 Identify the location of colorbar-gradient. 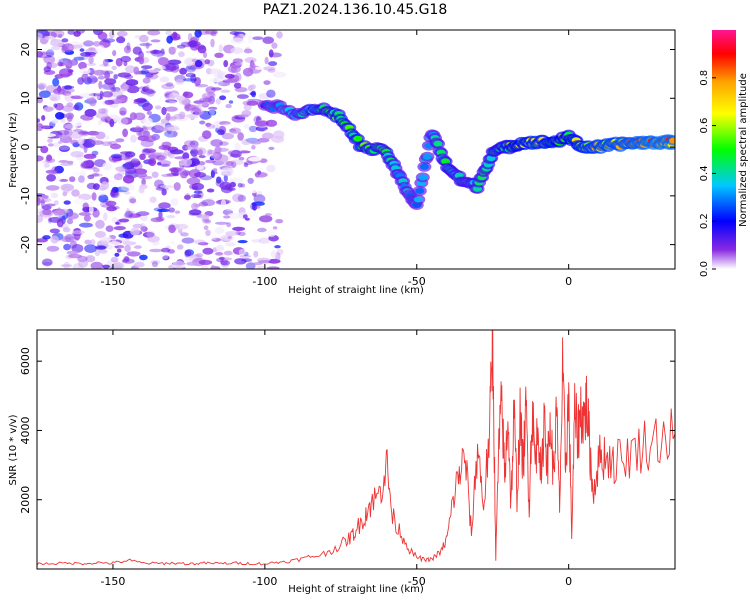
(724, 149).